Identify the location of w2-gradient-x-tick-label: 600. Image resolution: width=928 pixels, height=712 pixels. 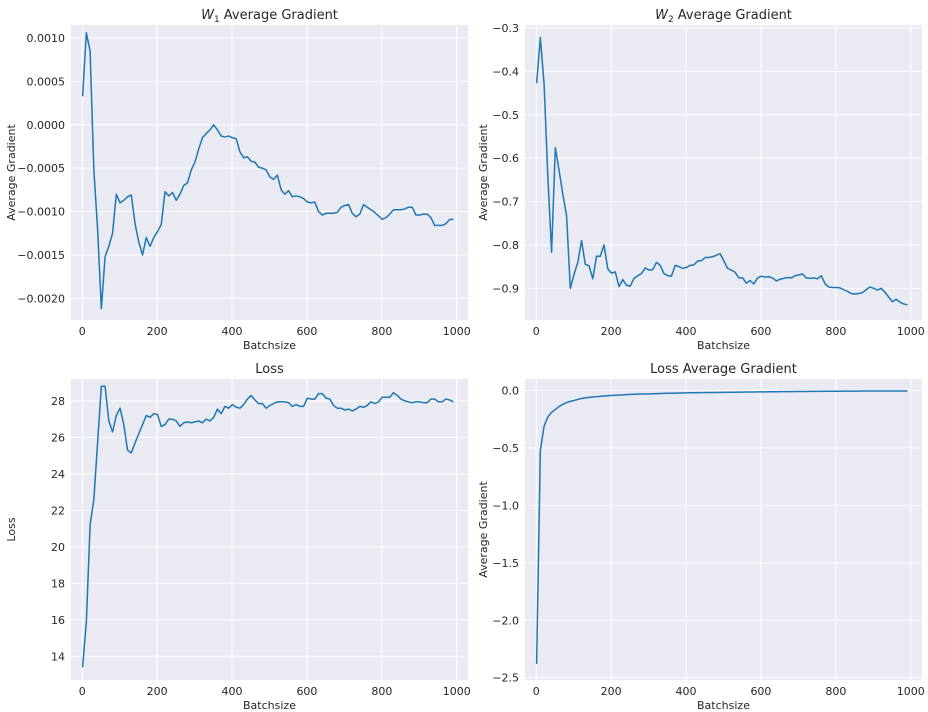
(760, 331).